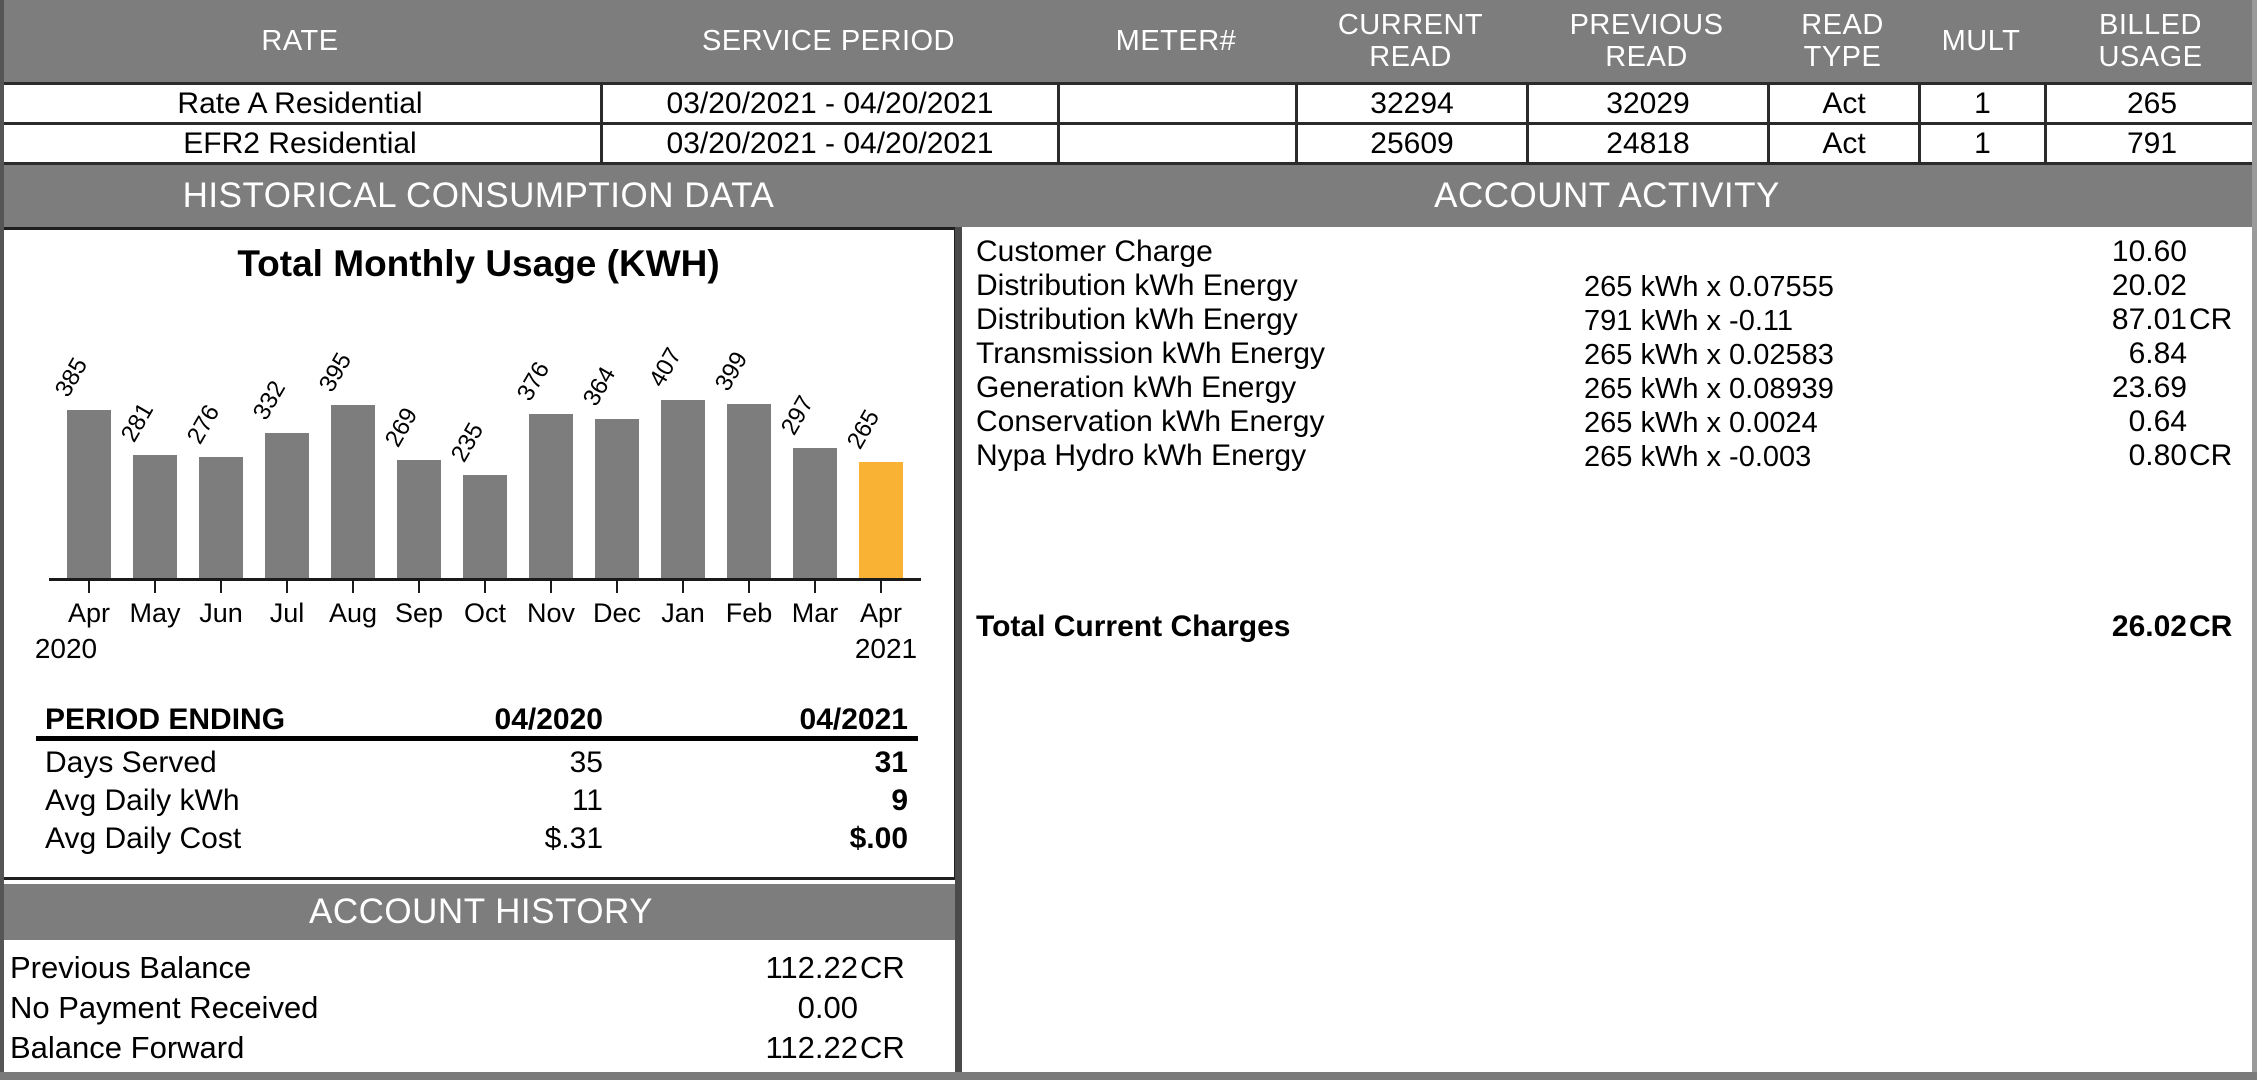 The width and height of the screenshot is (2257, 1080). Describe the element at coordinates (827, 1007) in the screenshot. I see `history-amount: 0.00` at that location.